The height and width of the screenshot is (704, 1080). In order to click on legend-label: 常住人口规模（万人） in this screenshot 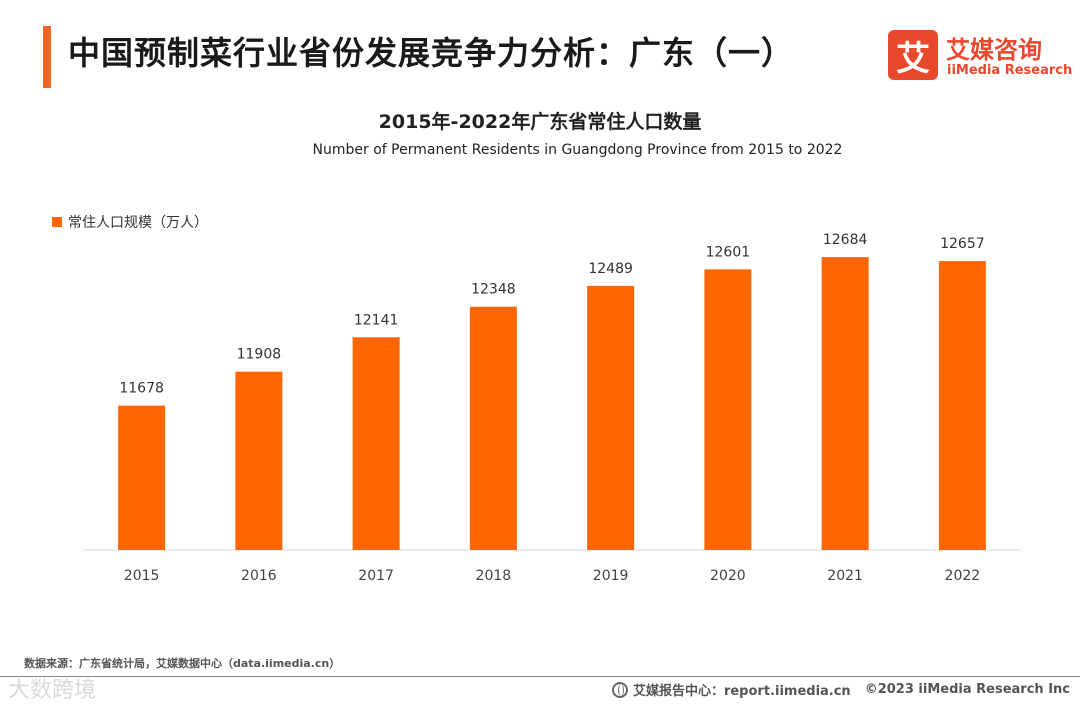, I will do `click(138, 223)`.